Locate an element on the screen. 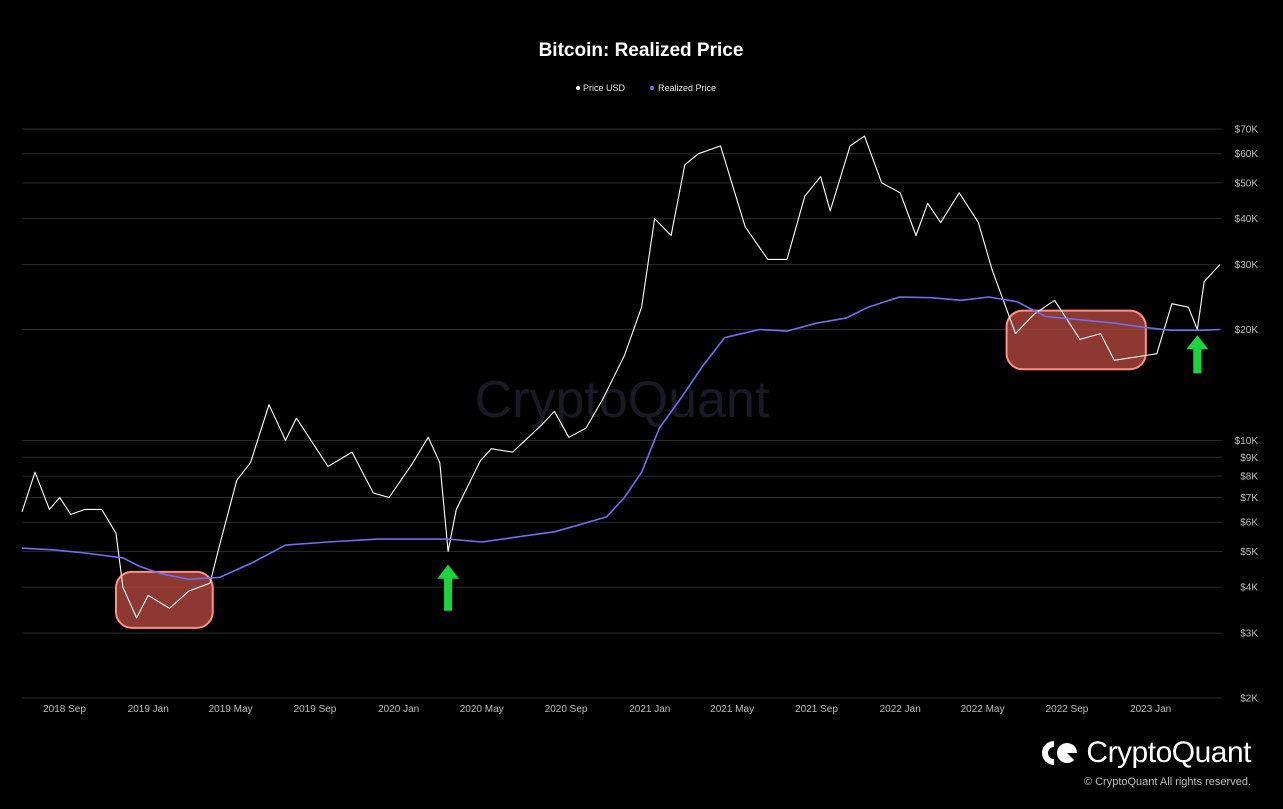  x-tick-label: 2021 Sep is located at coordinates (816, 709).